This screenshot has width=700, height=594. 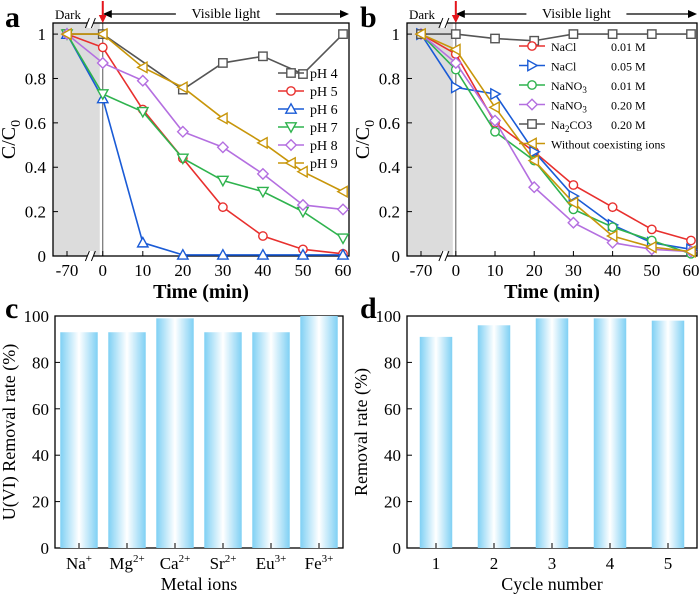 I want to click on y-axis-label: C/C0, so click(x=365, y=139).